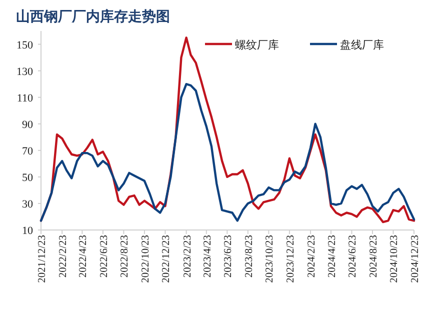 Image resolution: width=438 pixels, height=309 pixels. Describe the element at coordinates (84, 256) in the screenshot. I see `x-tick-label: 2022/4/23` at that location.